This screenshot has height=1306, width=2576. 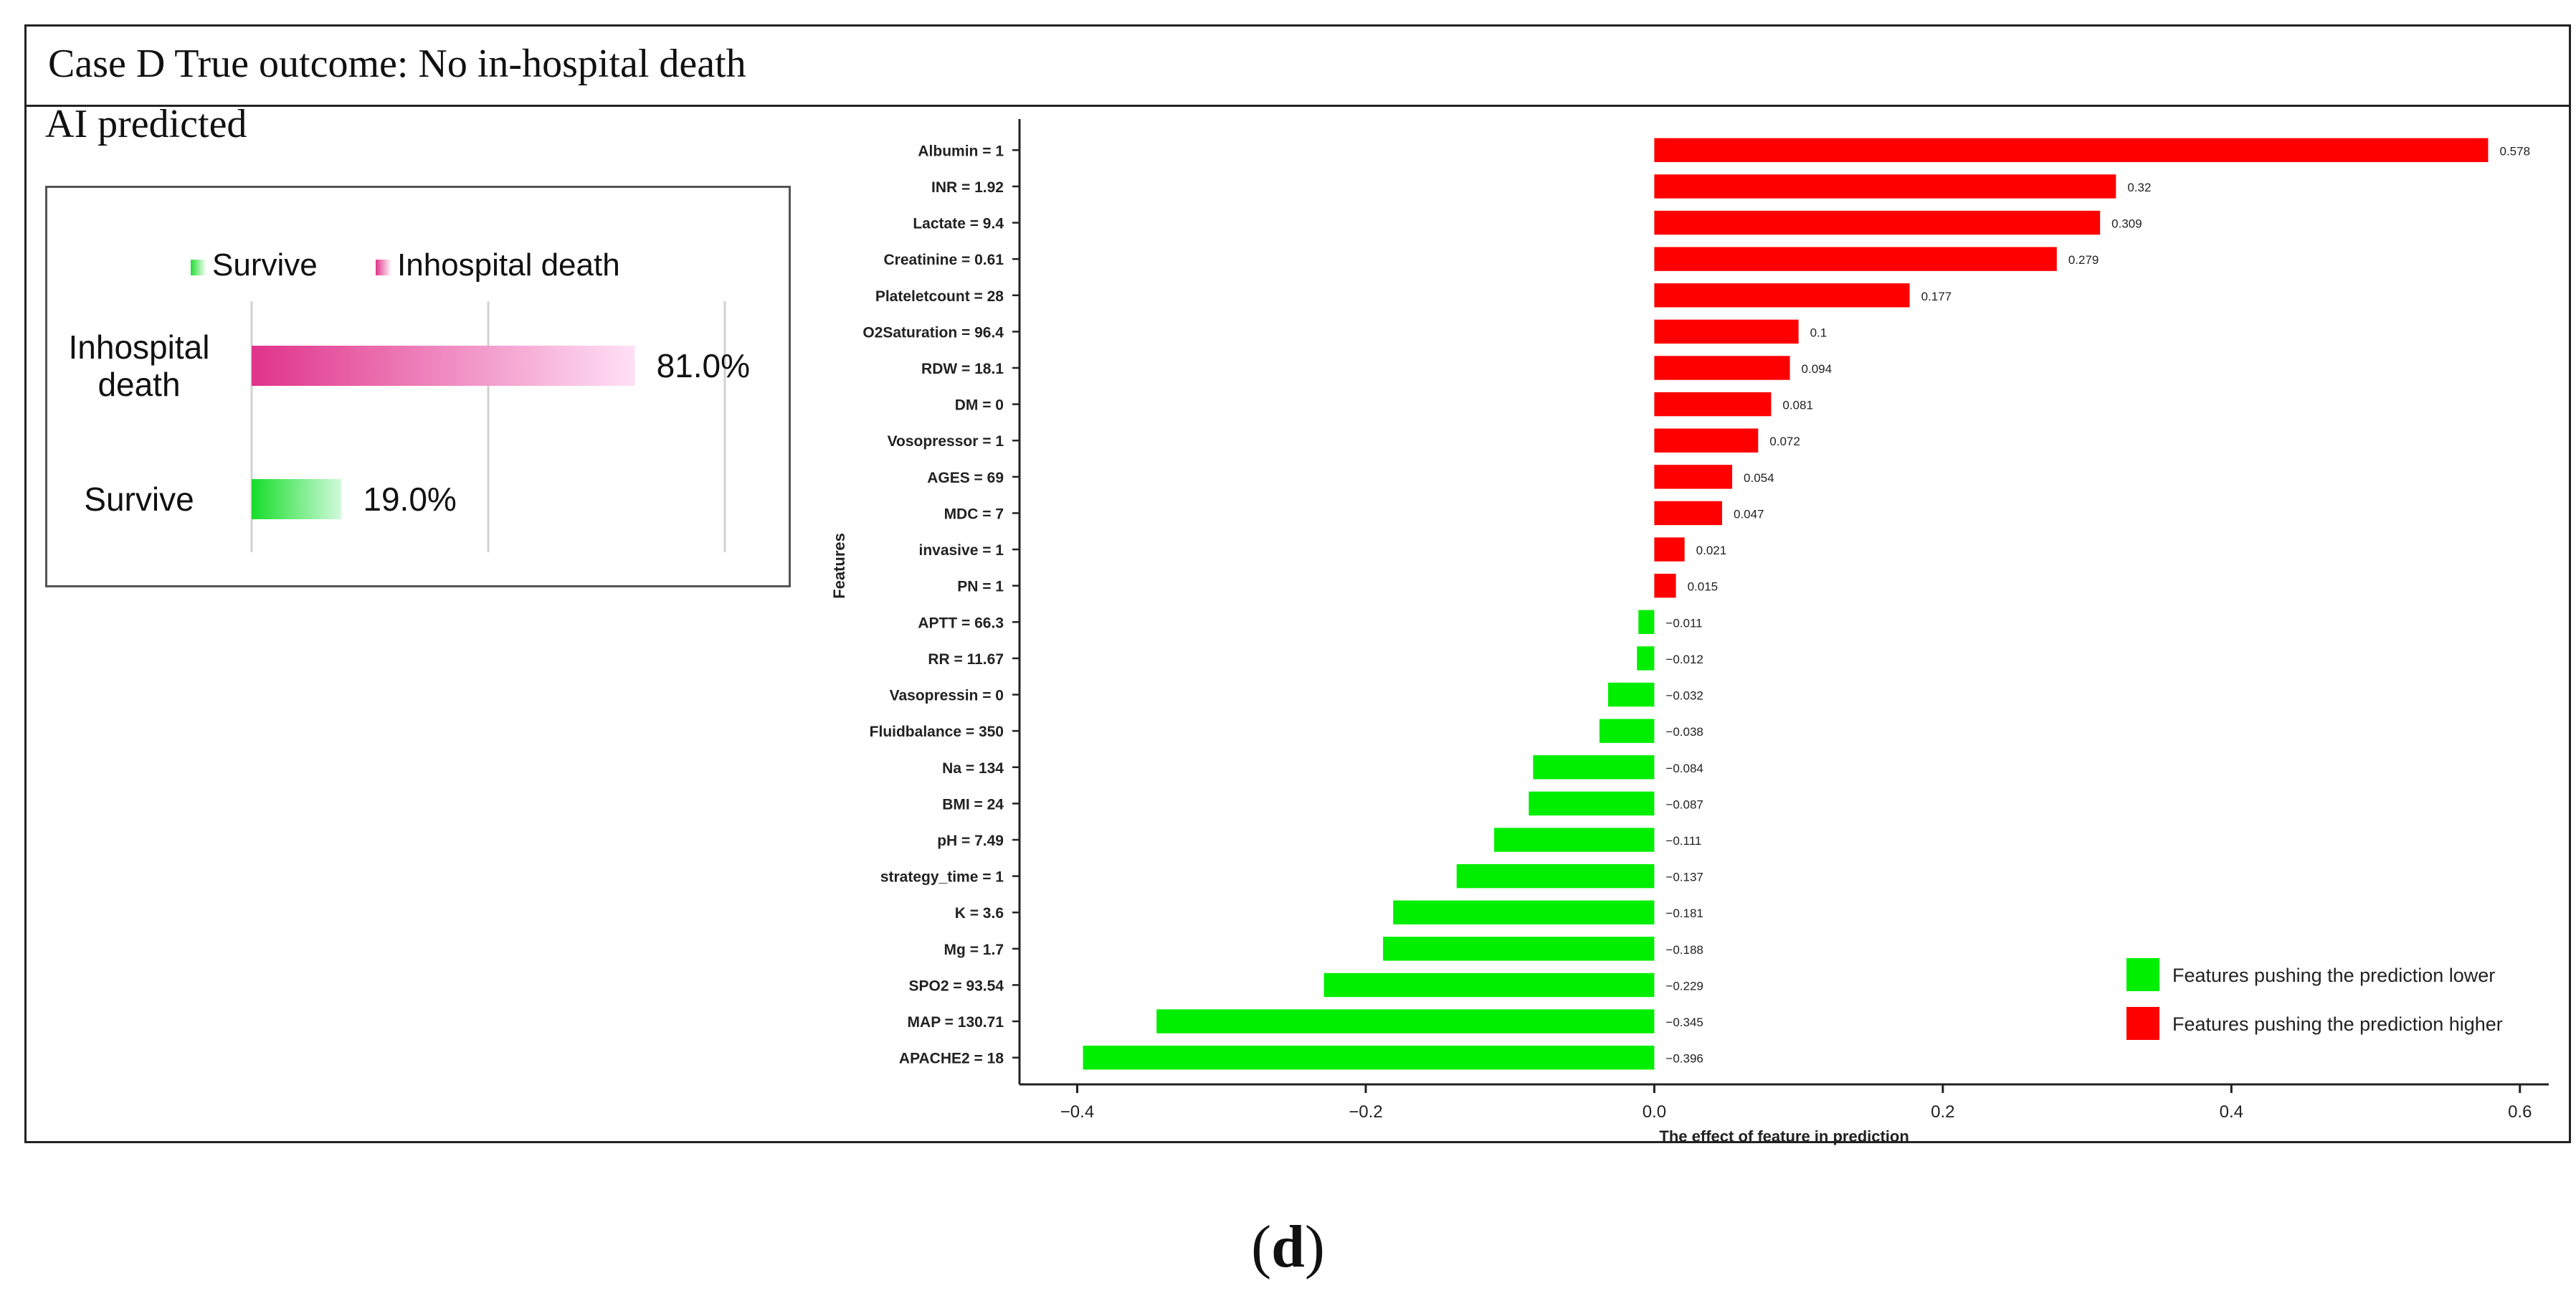 What do you see at coordinates (139, 499) in the screenshot?
I see `prob-bar-label-1-0: Survive` at bounding box center [139, 499].